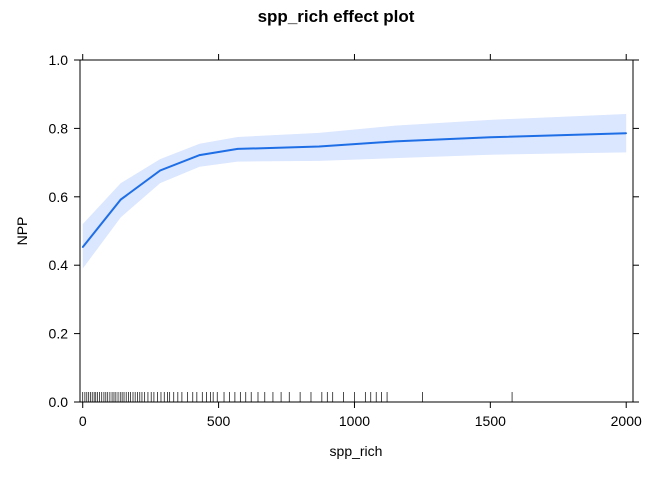 Image resolution: width=672 pixels, height=485 pixels. Describe the element at coordinates (59, 334) in the screenshot. I see `y-tick-label: 0.2` at that location.